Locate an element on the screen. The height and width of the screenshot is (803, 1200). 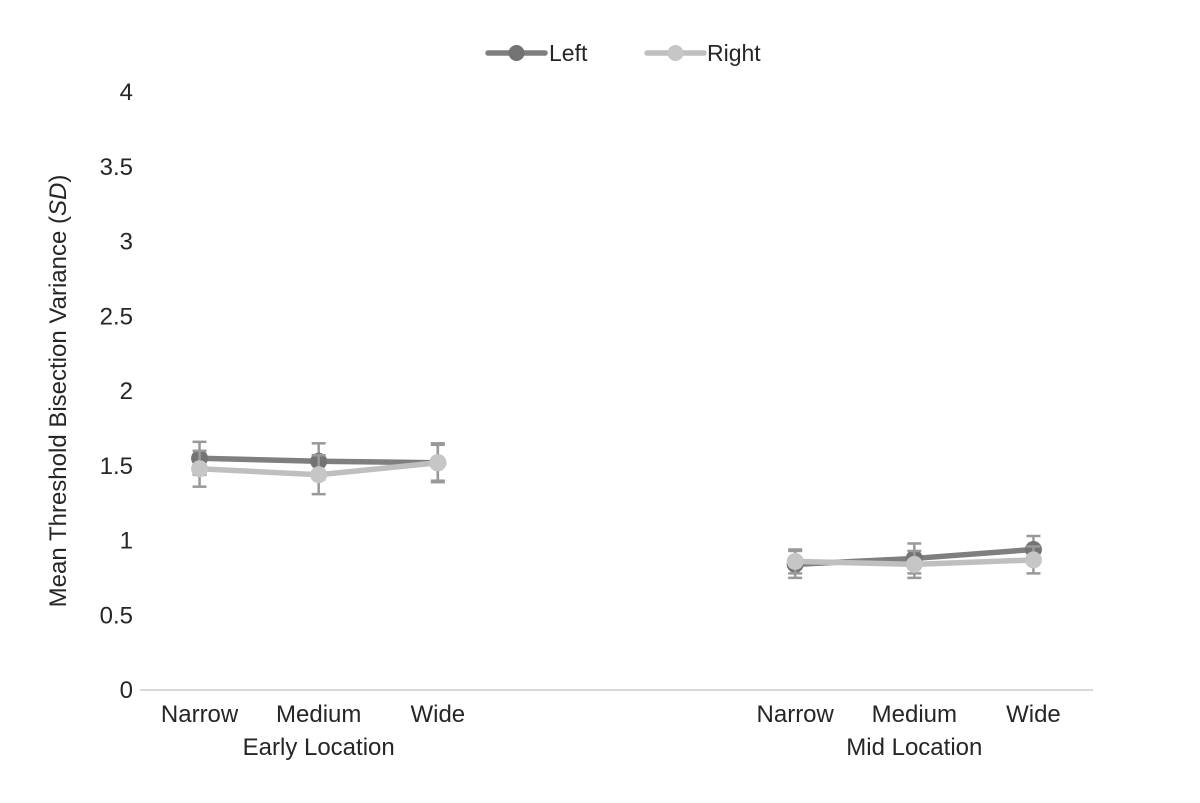
legend-right-label: Right is located at coordinates (734, 53).